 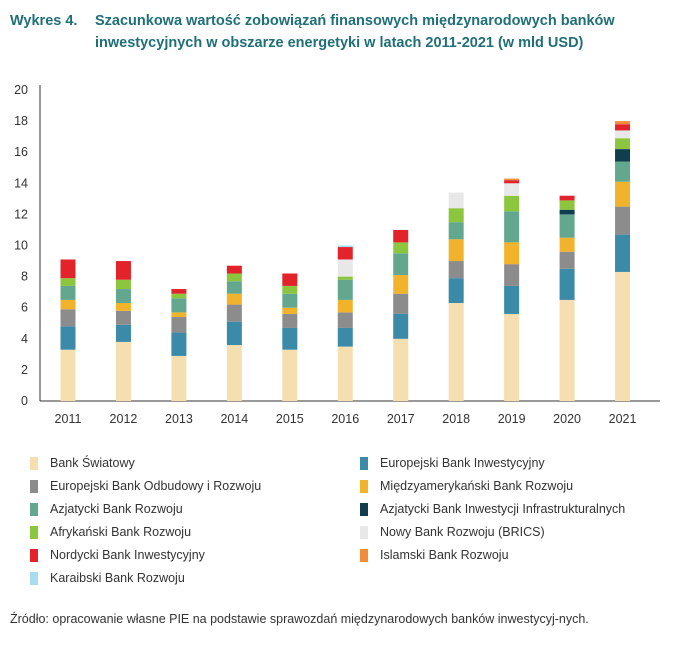 What do you see at coordinates (21, 152) in the screenshot?
I see `y-tick-label: 16` at bounding box center [21, 152].